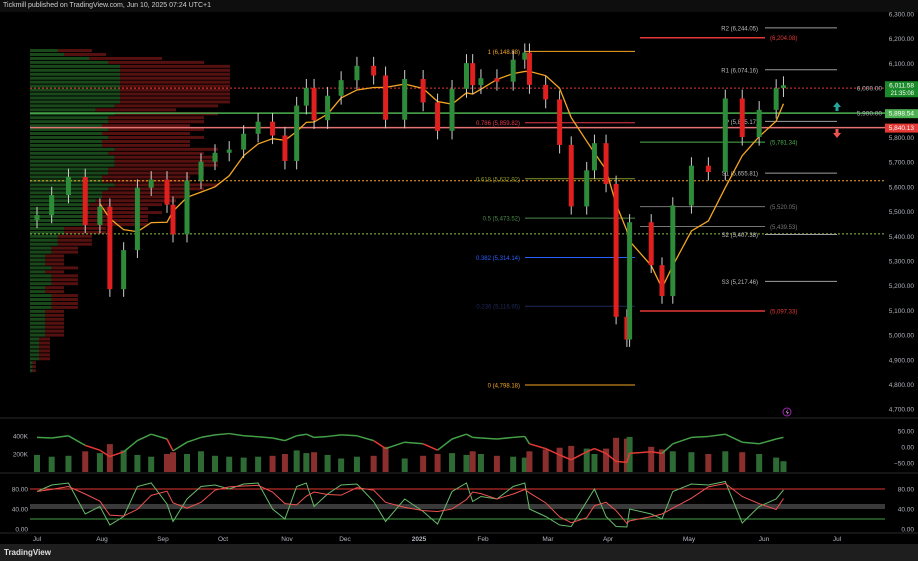 The width and height of the screenshot is (918, 561). Describe the element at coordinates (902, 286) in the screenshot. I see `price-axis-label: 5,200.00` at that location.